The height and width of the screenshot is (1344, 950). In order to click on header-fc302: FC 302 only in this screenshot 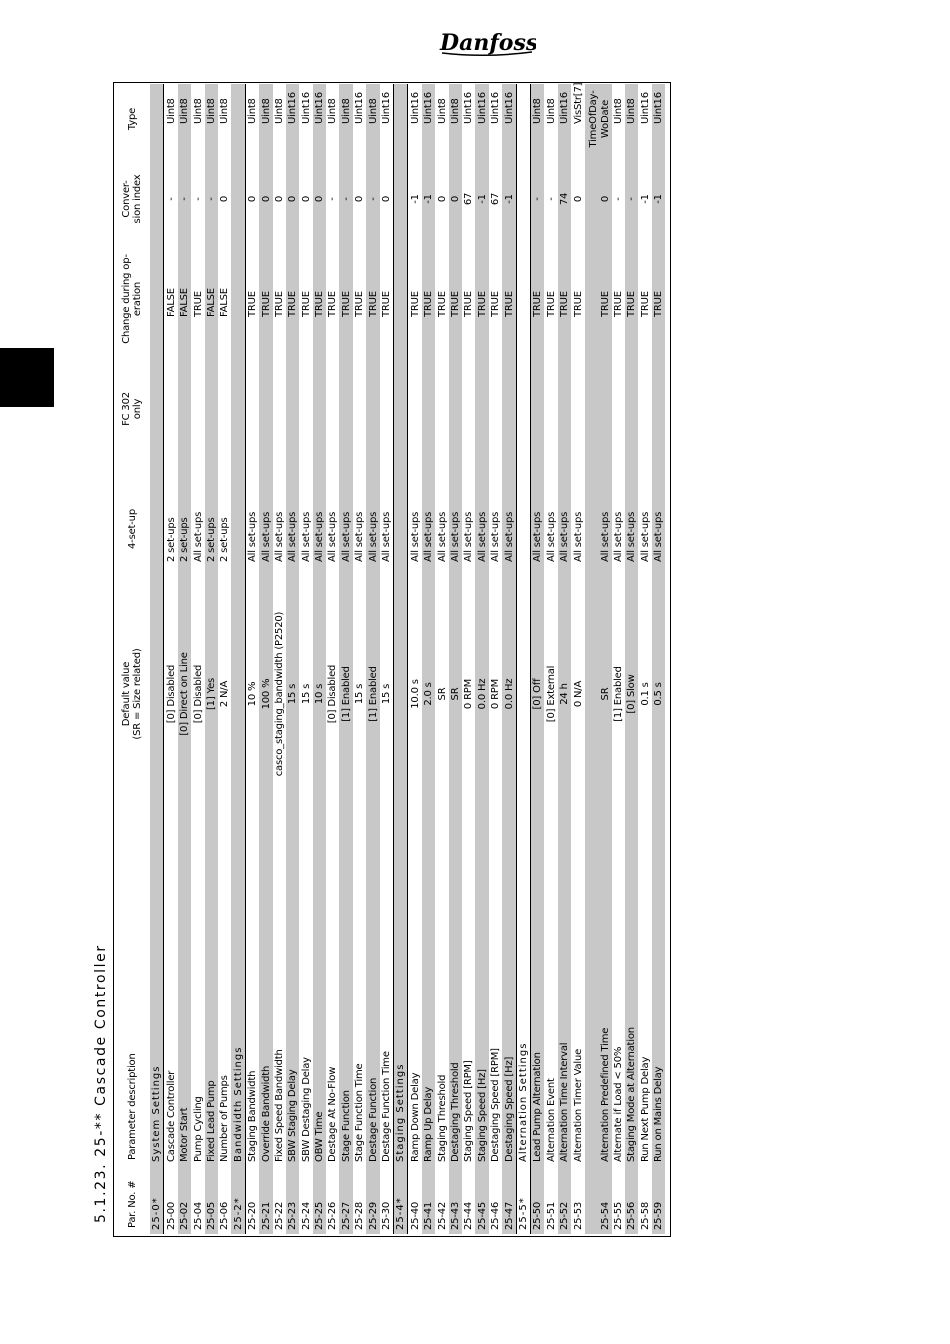, I will do `click(132, 409)`.